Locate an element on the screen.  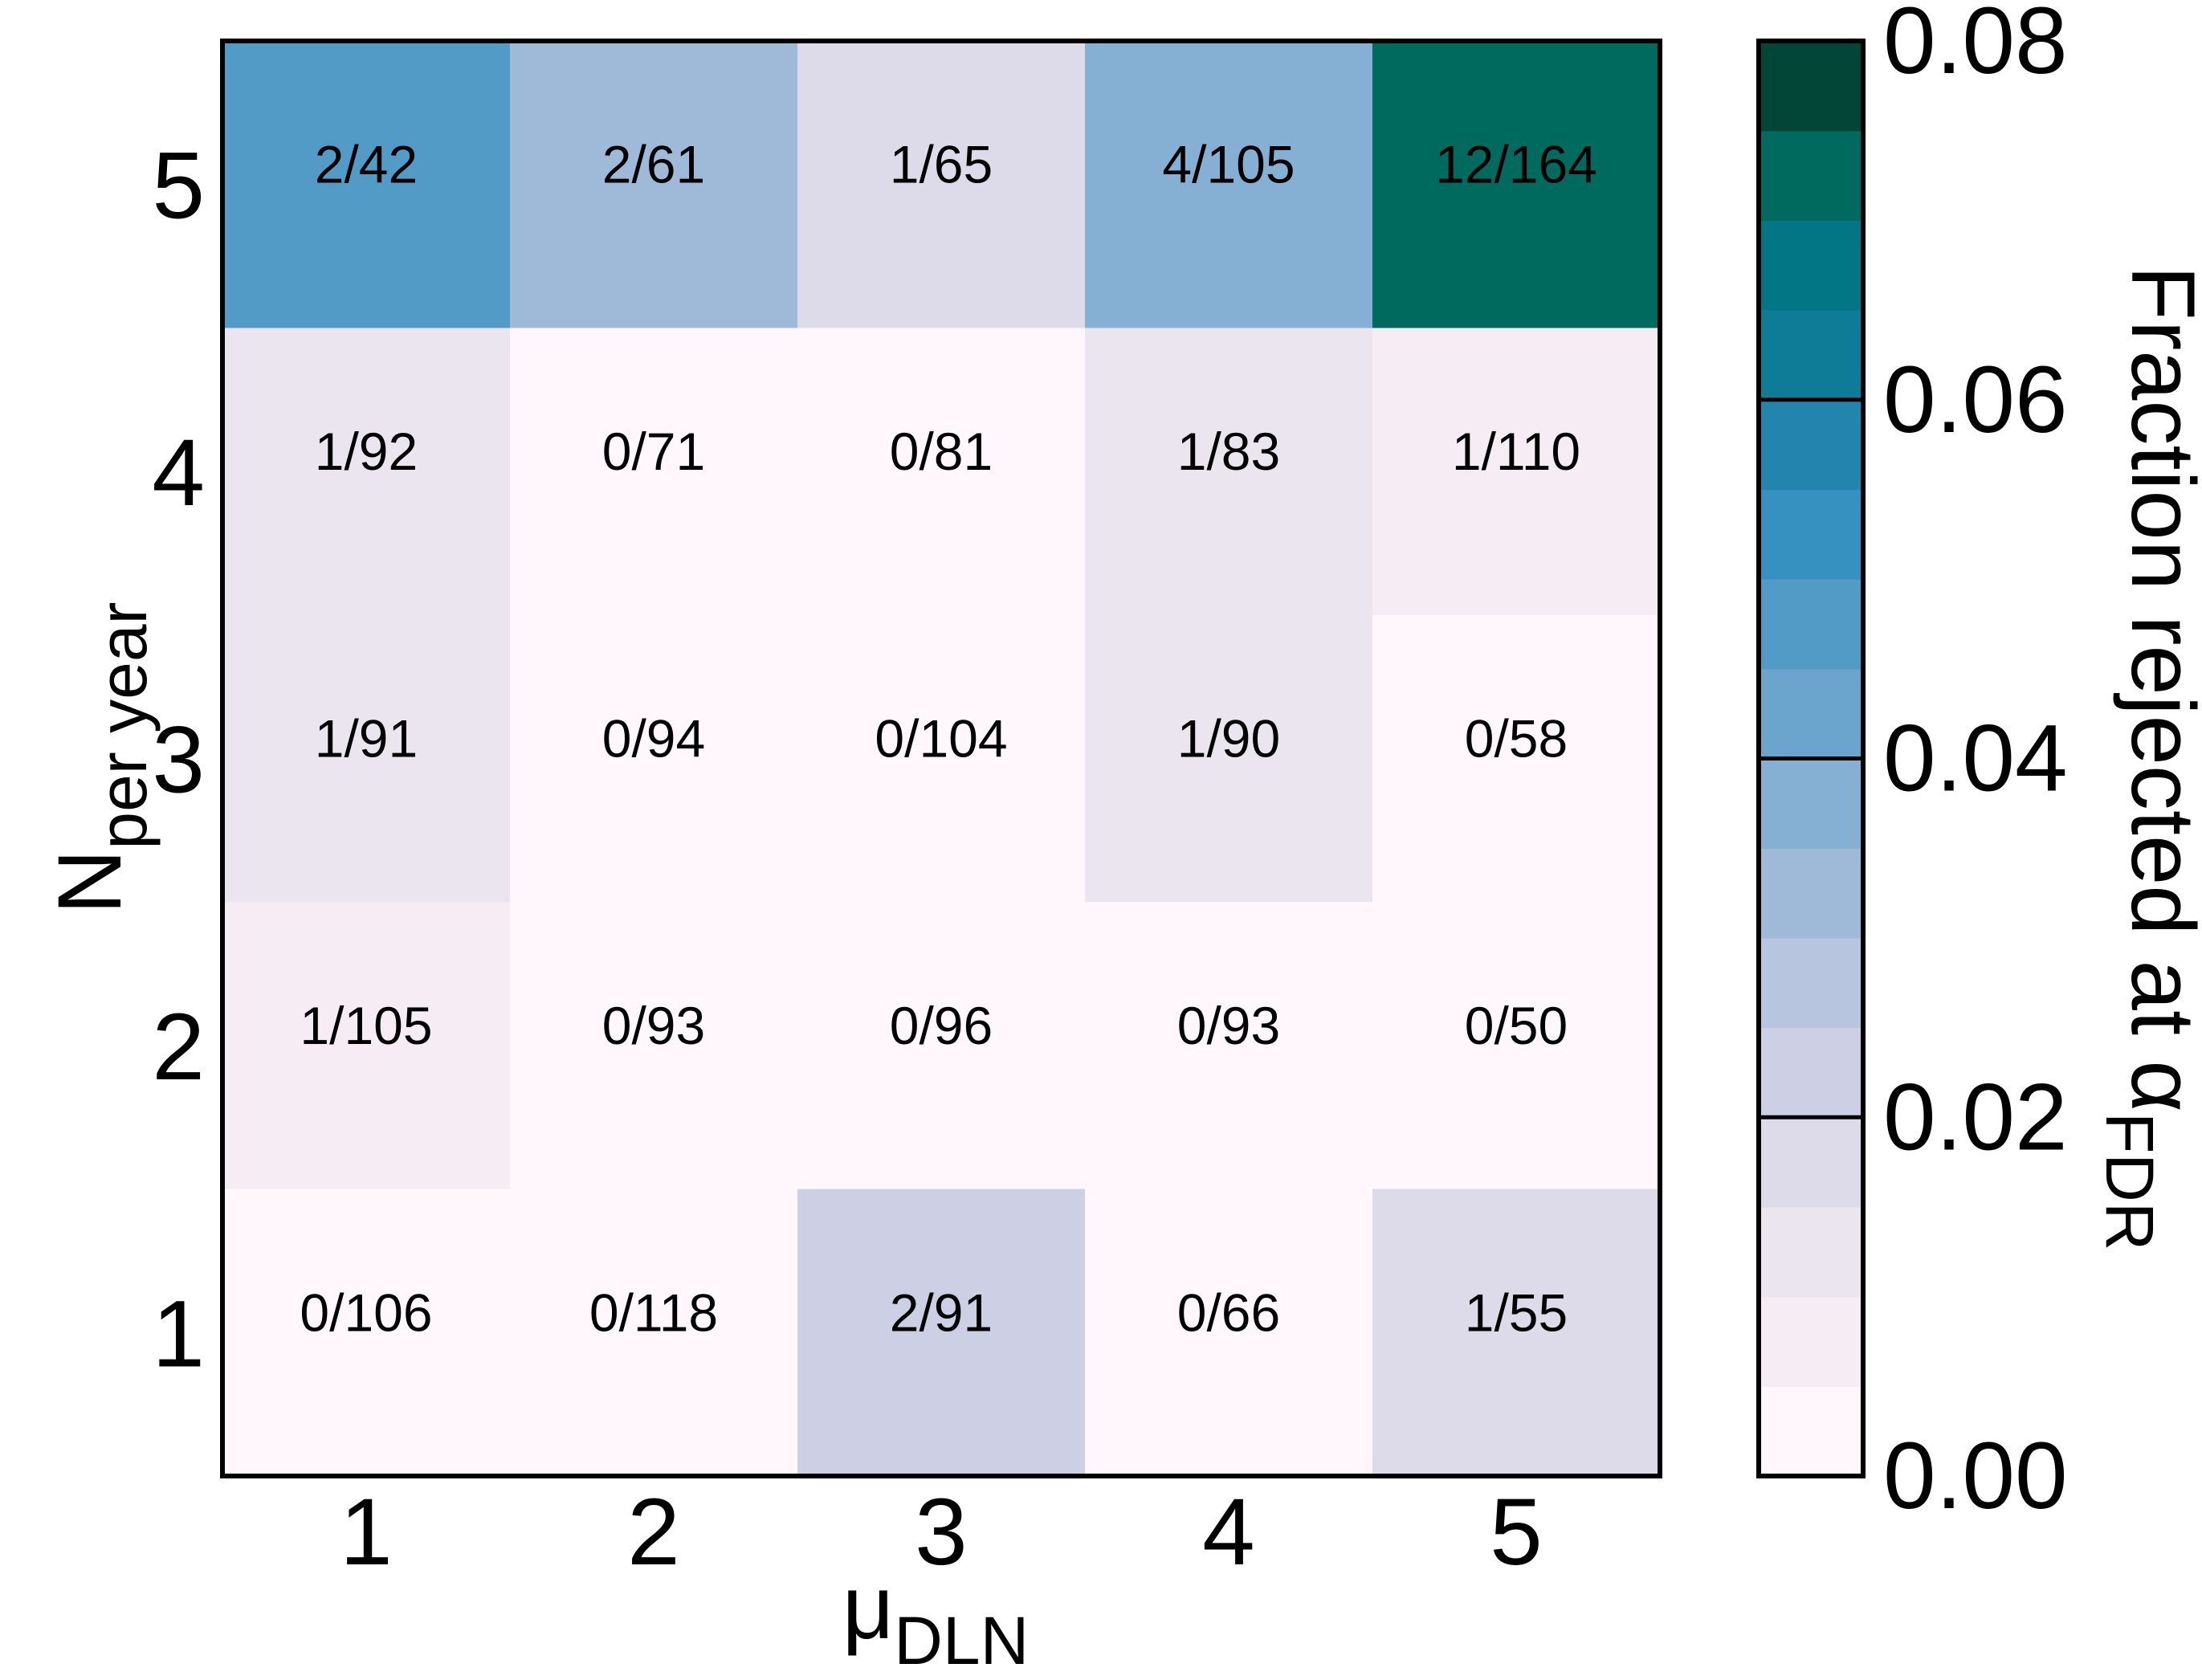
x-tick-label: 2 is located at coordinates (653, 1532).